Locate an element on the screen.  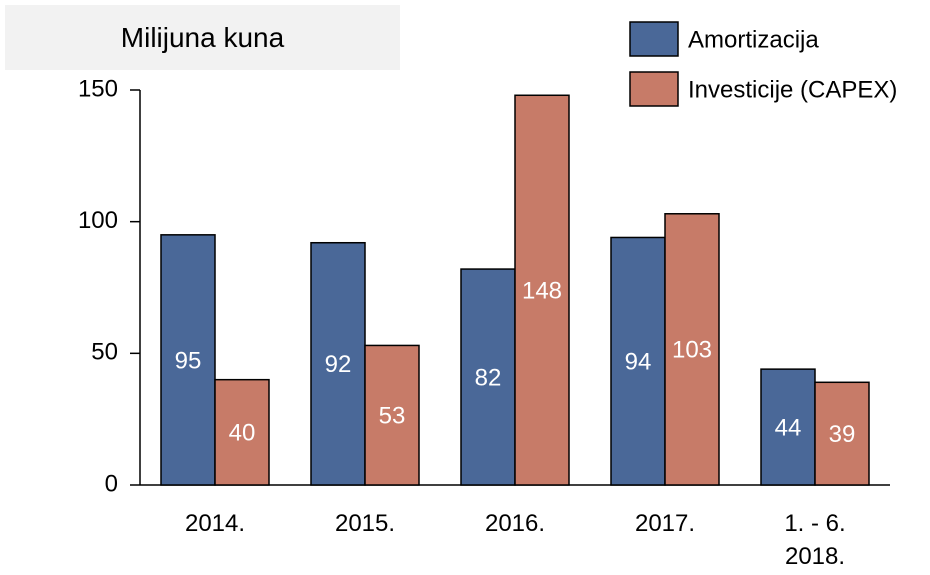
data-label: 82 is located at coordinates (488, 377).